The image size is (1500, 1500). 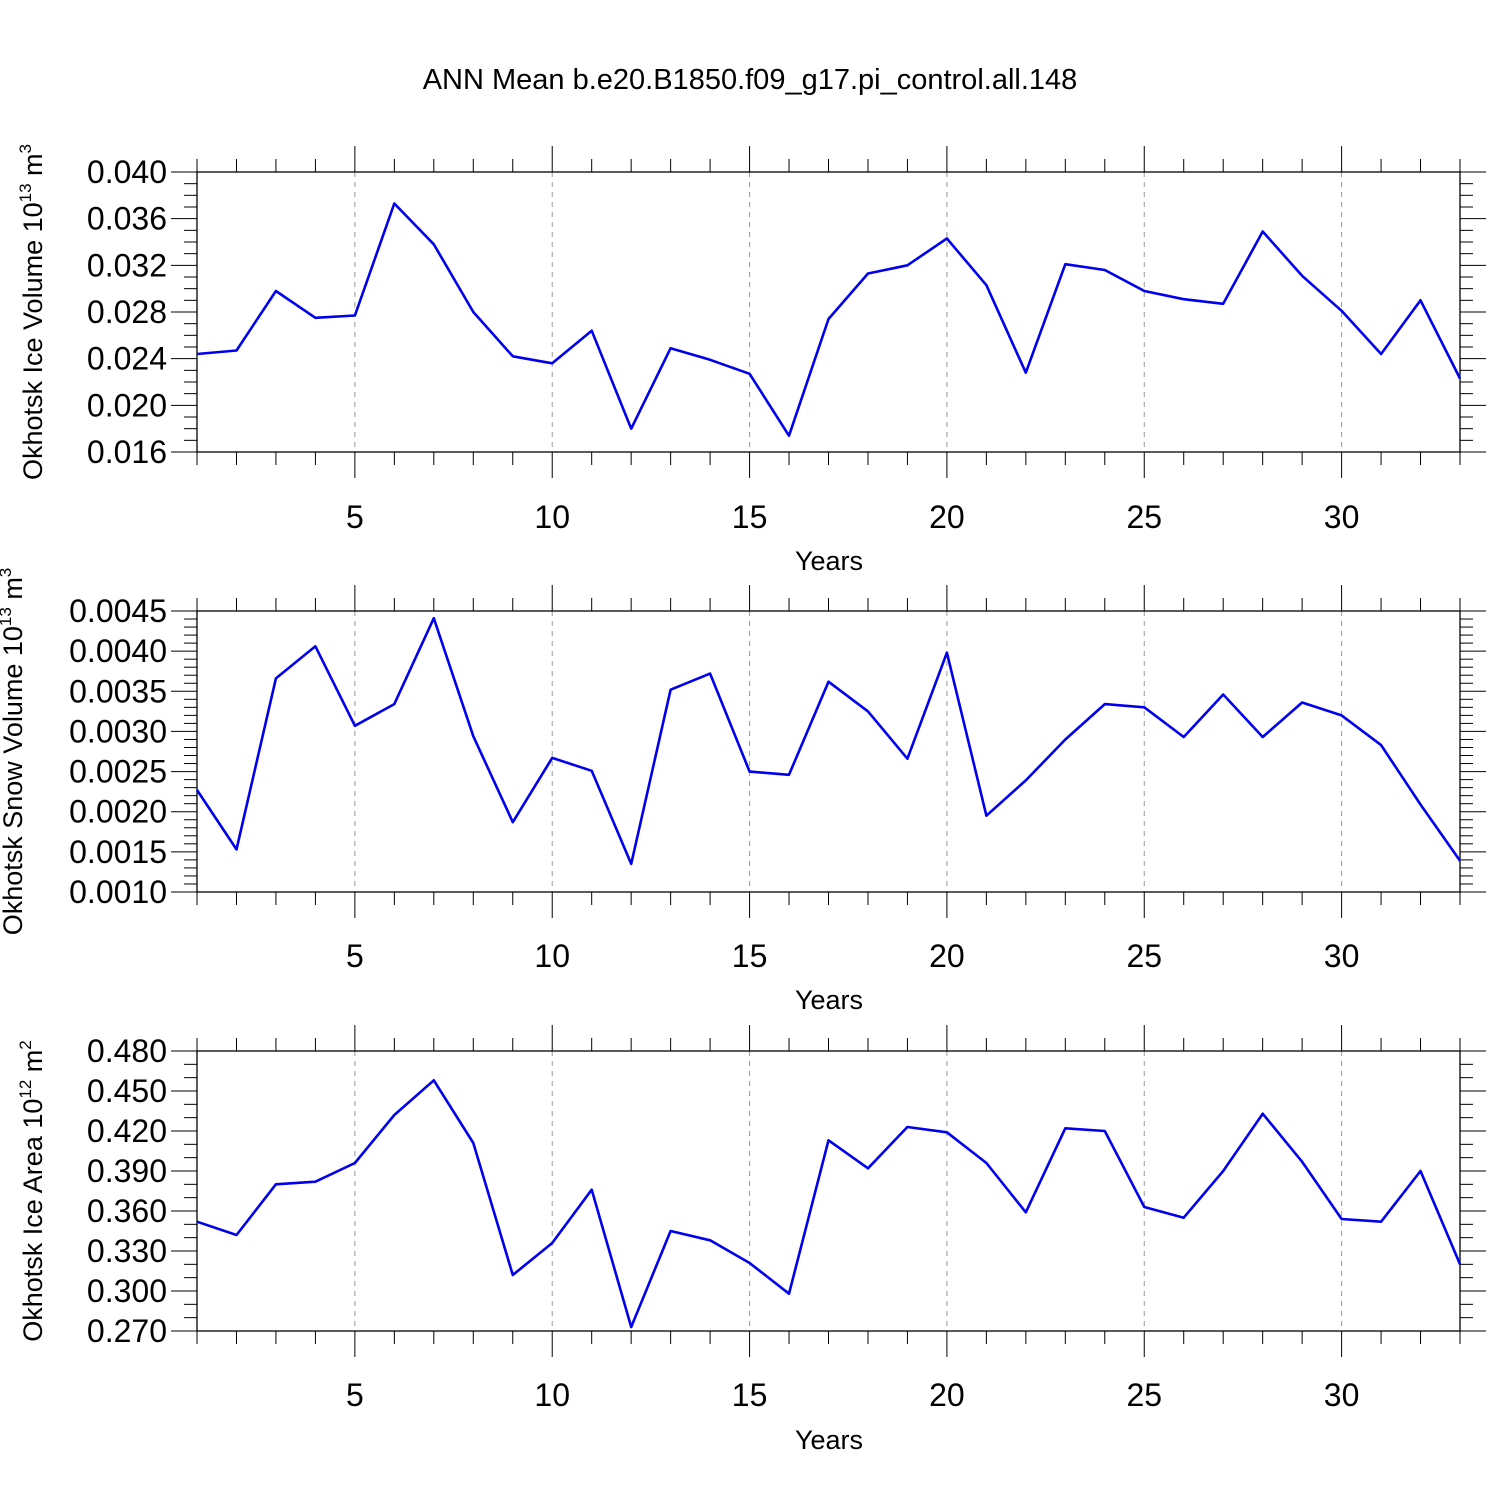 I want to click on panel-2-ytick-label: 0.0020, so click(x=118, y=812).